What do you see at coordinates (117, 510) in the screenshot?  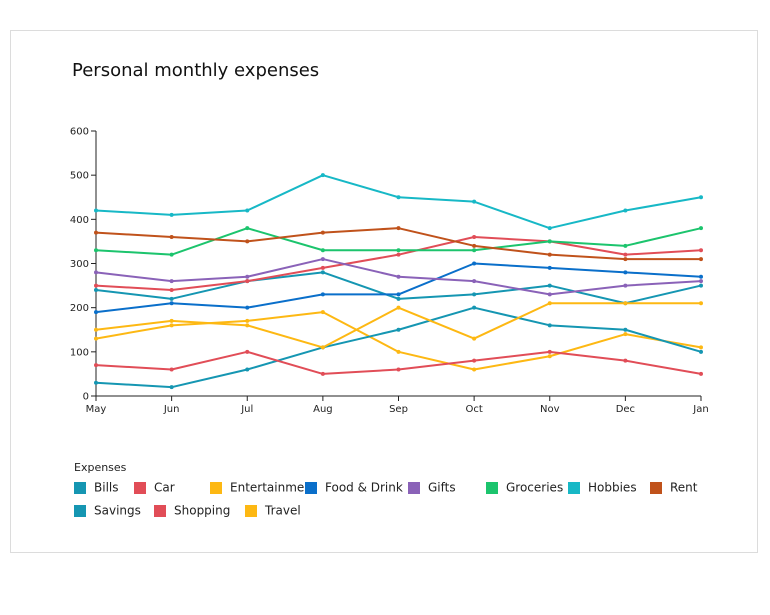 I see `legend-label: Savings` at bounding box center [117, 510].